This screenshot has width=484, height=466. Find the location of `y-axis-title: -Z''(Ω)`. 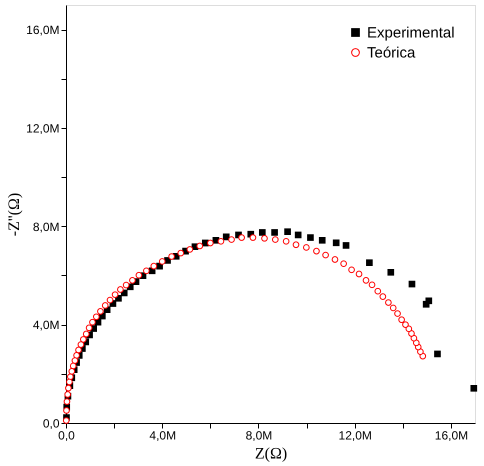

y-axis-title: -Z''(Ω) is located at coordinates (15, 214).